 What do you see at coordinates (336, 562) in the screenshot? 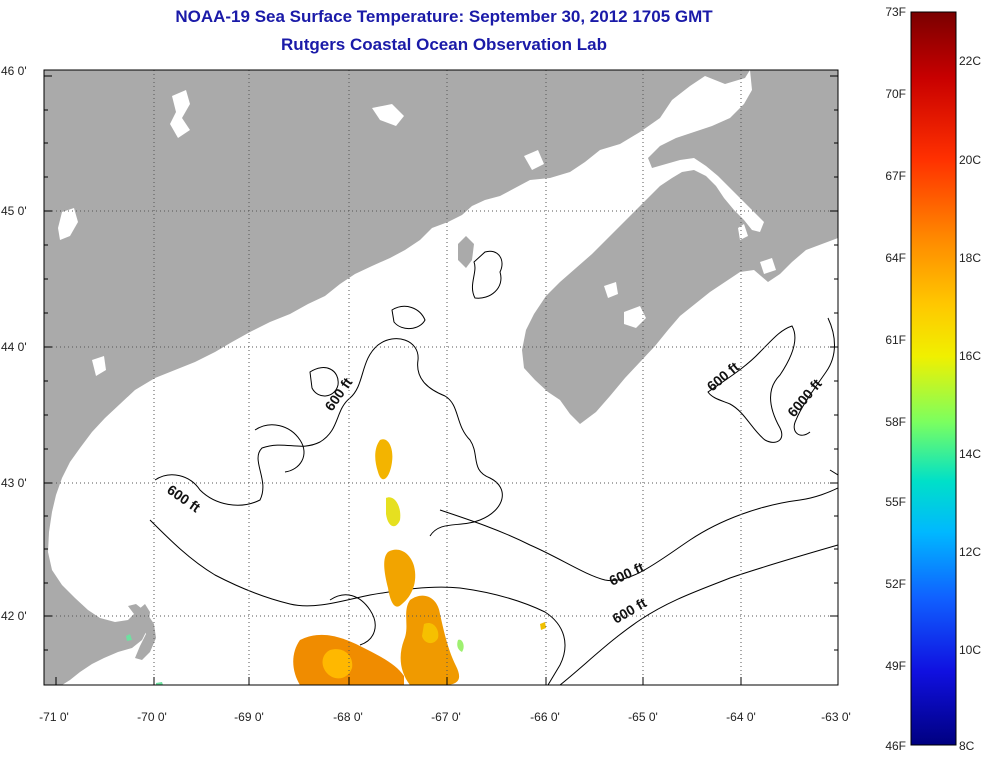
I see `sst-data` at bounding box center [336, 562].